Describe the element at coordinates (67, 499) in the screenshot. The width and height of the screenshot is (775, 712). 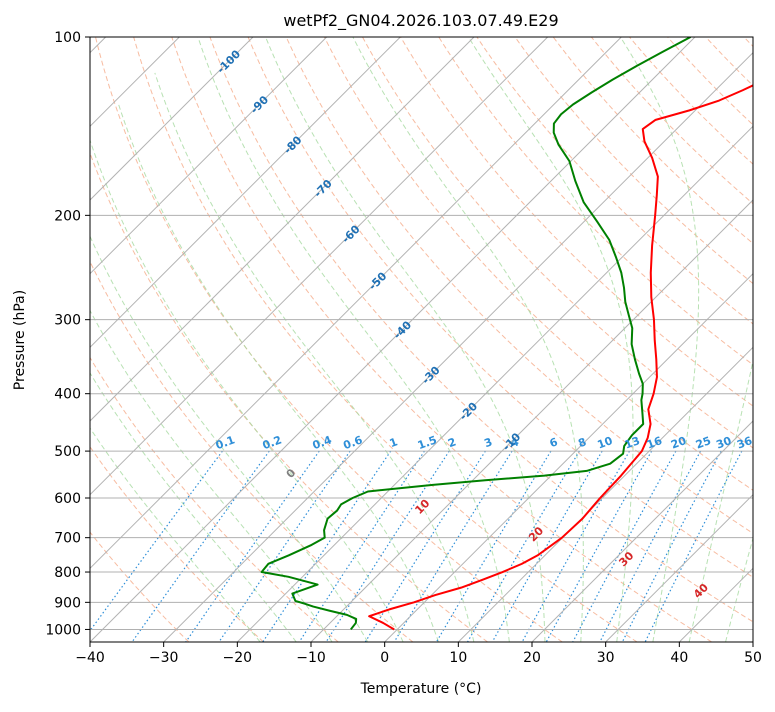
I see `y-tick-label: 600` at that location.